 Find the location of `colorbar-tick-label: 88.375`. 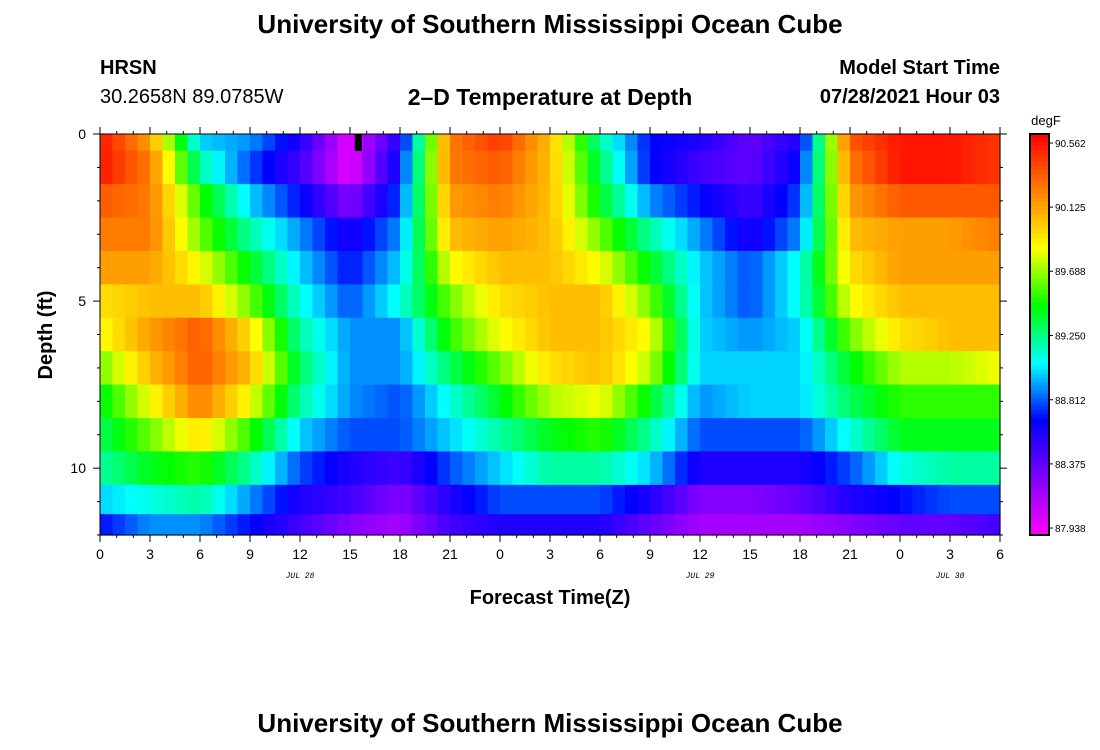

colorbar-tick-label: 88.375 is located at coordinates (1070, 465).